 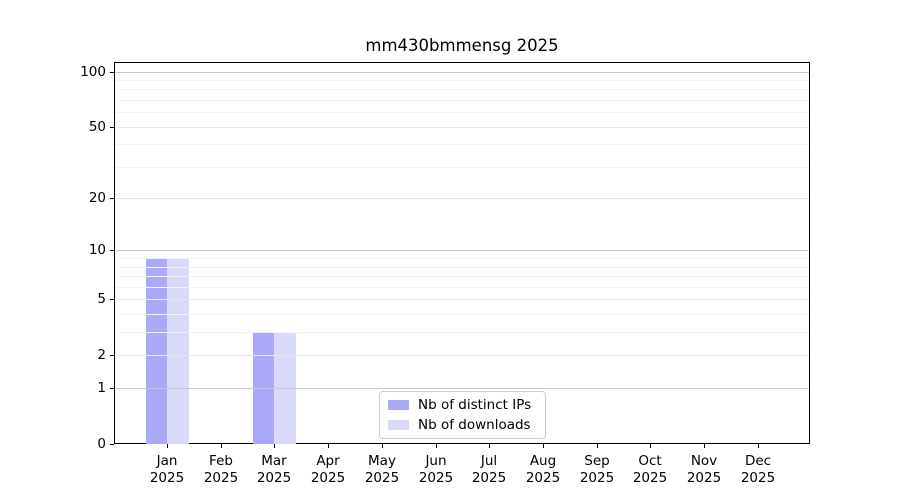 What do you see at coordinates (398, 425) in the screenshot?
I see `legend-swatch-downloads` at bounding box center [398, 425].